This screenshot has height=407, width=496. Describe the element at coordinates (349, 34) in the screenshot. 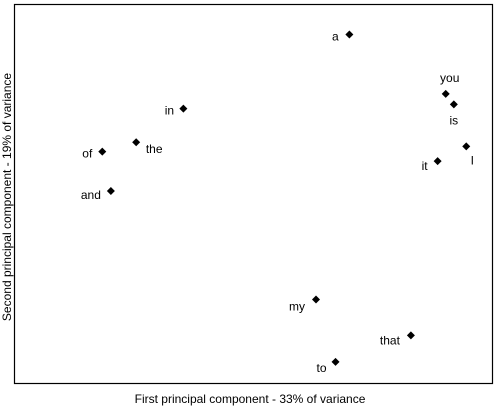

I see `data-point-a` at that location.